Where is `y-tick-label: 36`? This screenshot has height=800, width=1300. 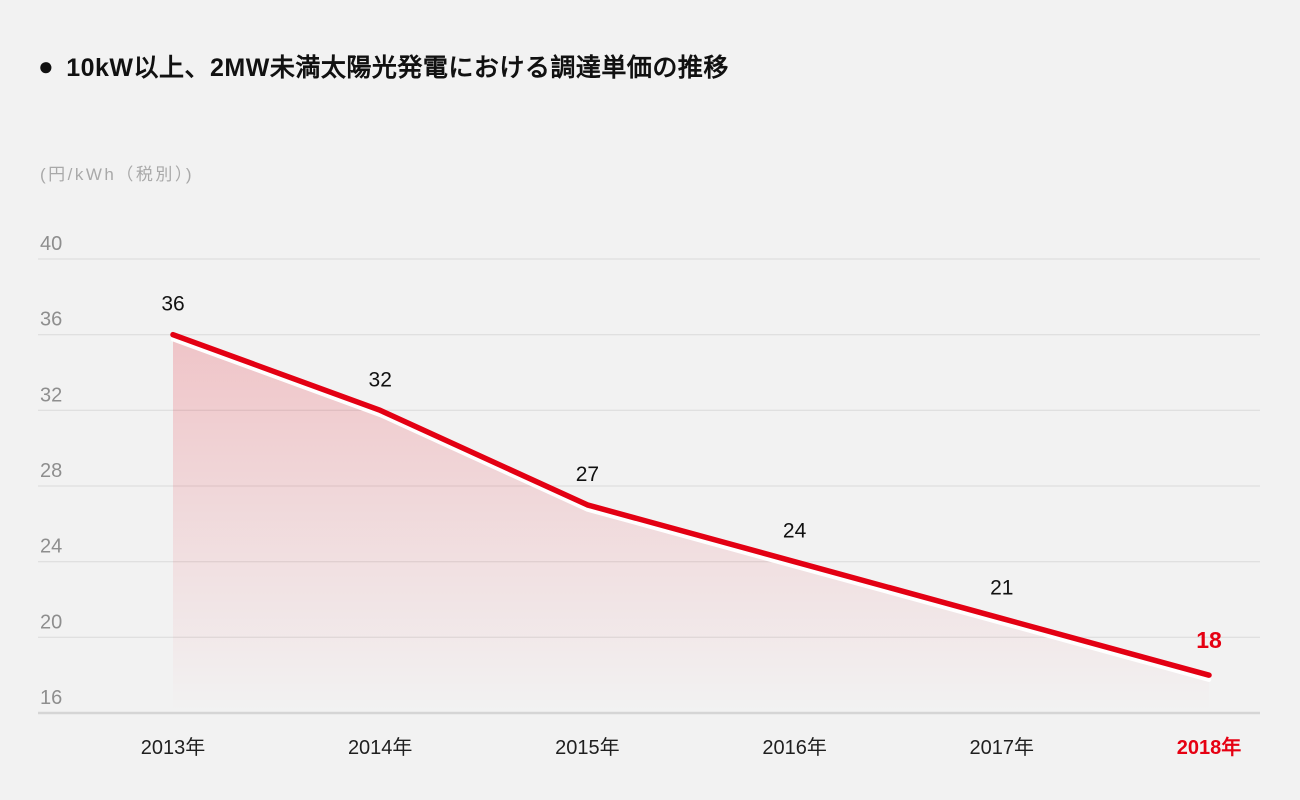 y-tick-label: 36 is located at coordinates (51, 320).